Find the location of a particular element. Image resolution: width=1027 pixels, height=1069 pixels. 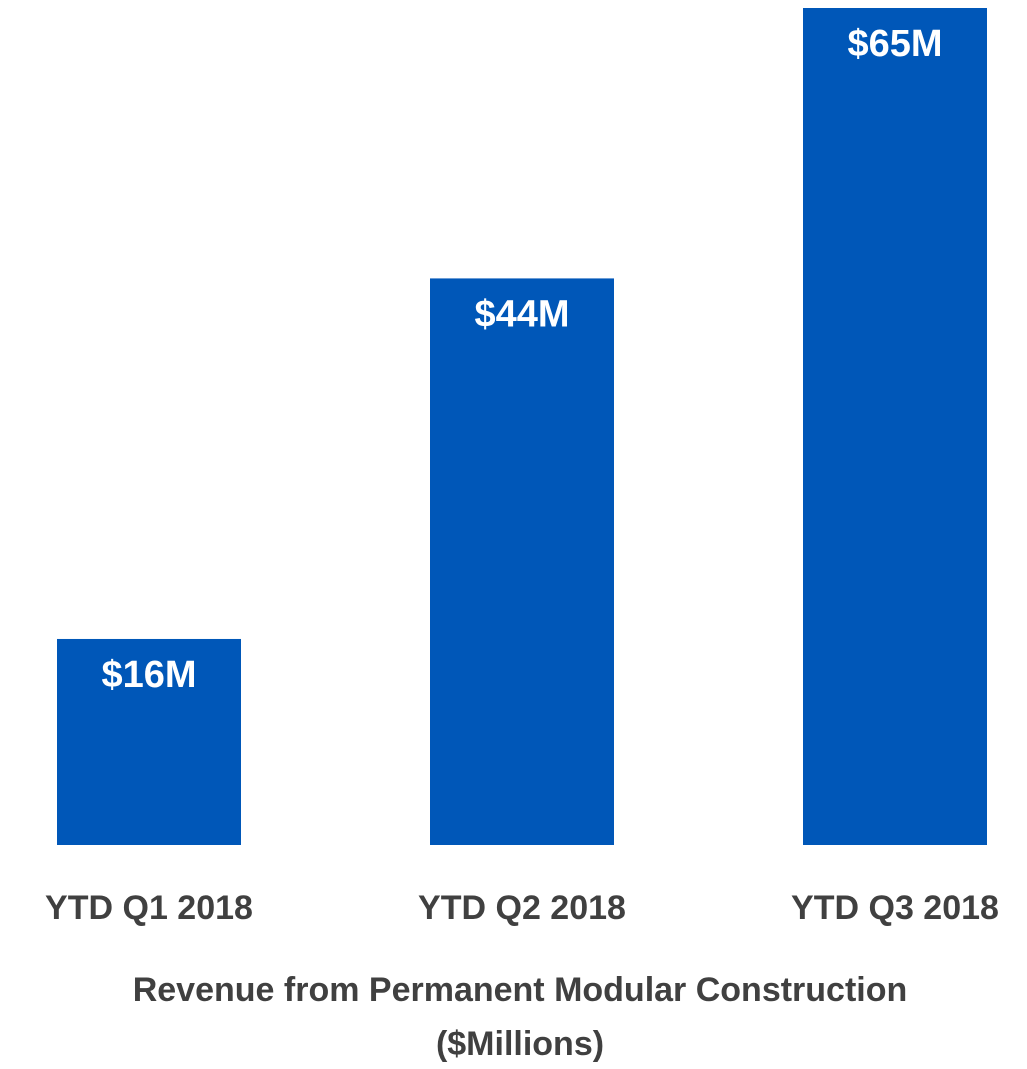

x-axis-title: ($Millions) is located at coordinates (520, 1044).